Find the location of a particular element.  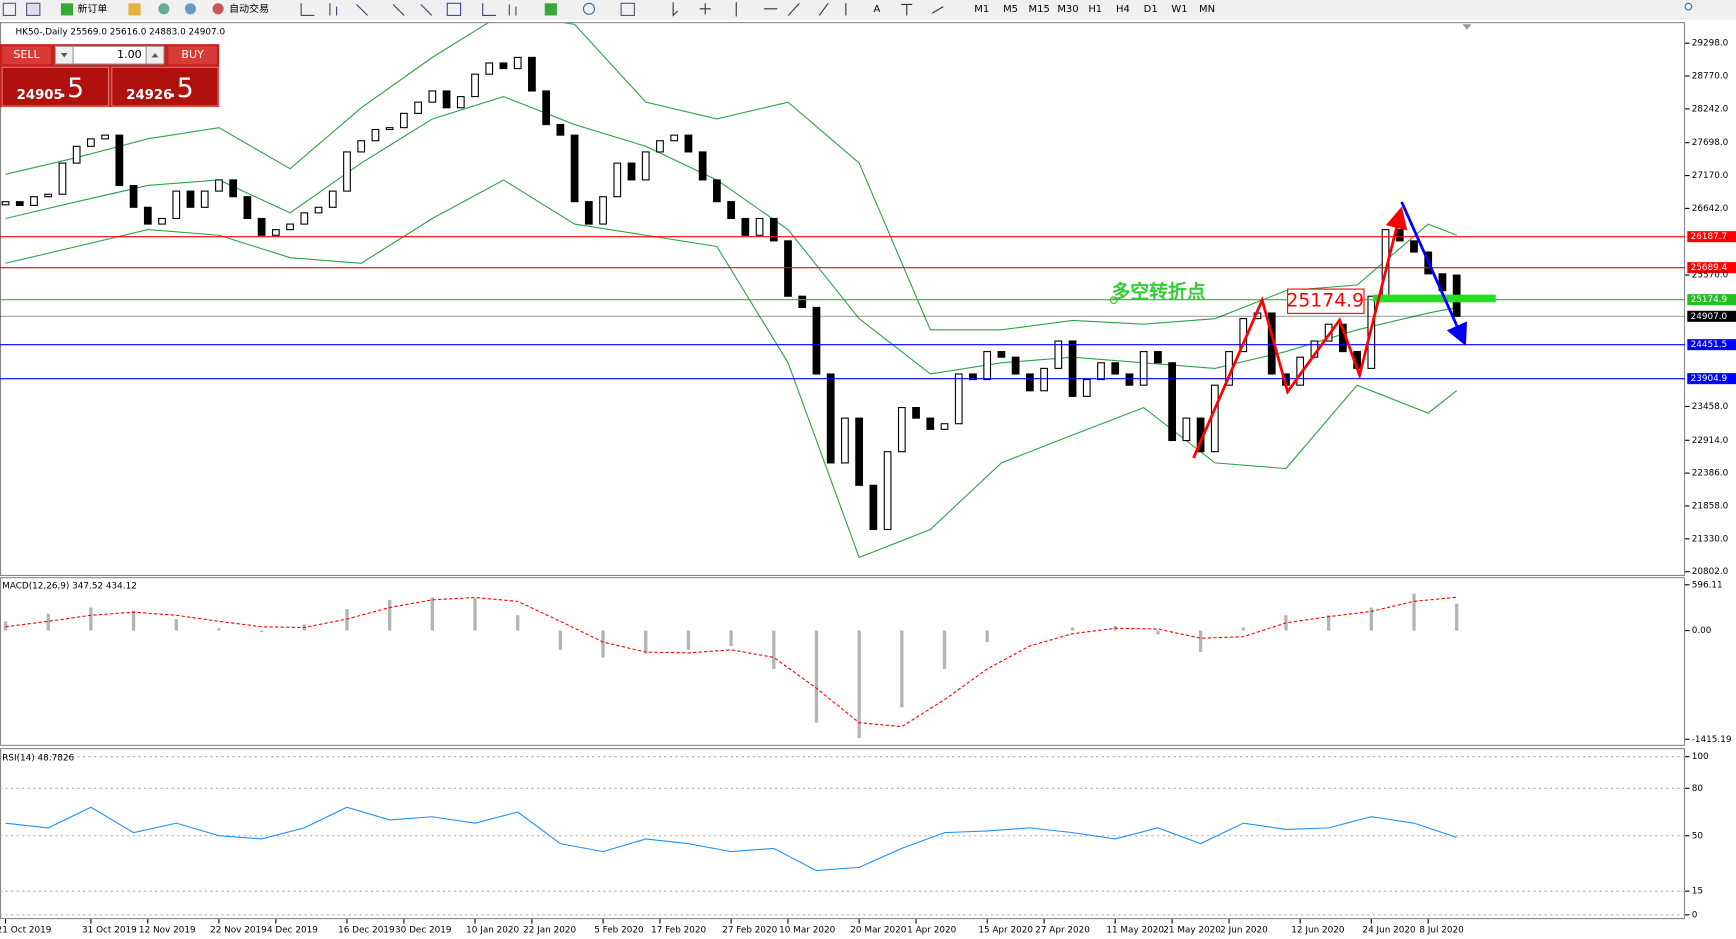

x-tick-label: 21 Oct 2019 is located at coordinates (25, 931).